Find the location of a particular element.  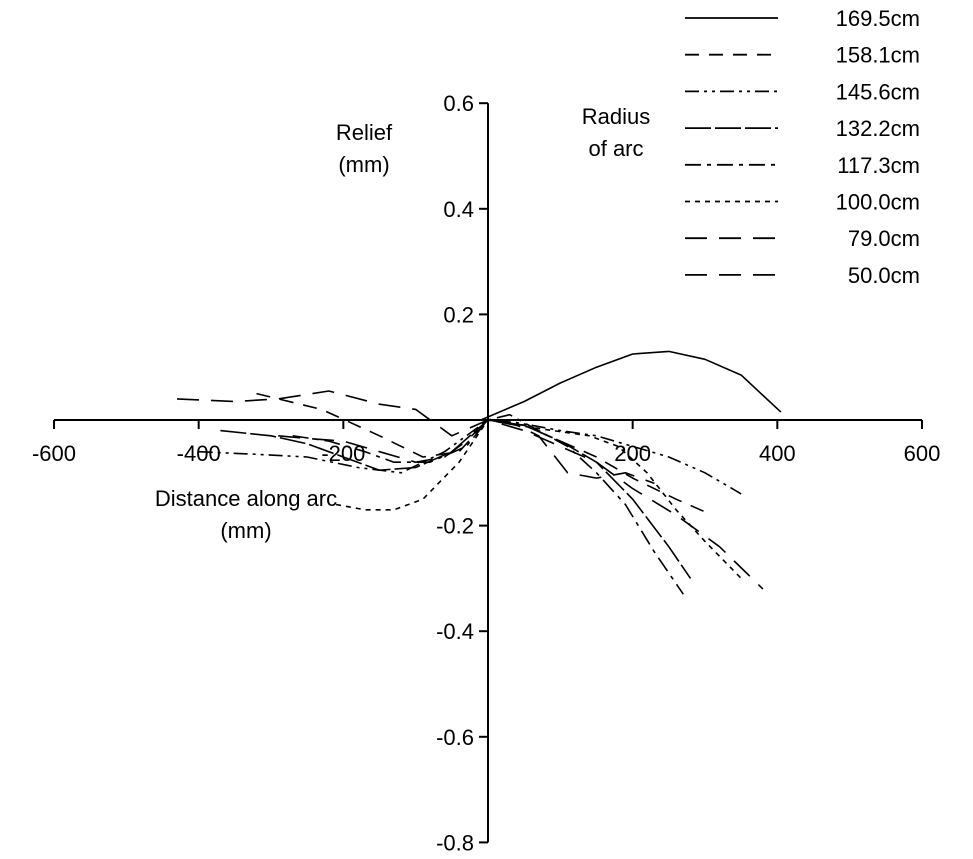

y-tick-label: 0.6 is located at coordinates (458, 103).